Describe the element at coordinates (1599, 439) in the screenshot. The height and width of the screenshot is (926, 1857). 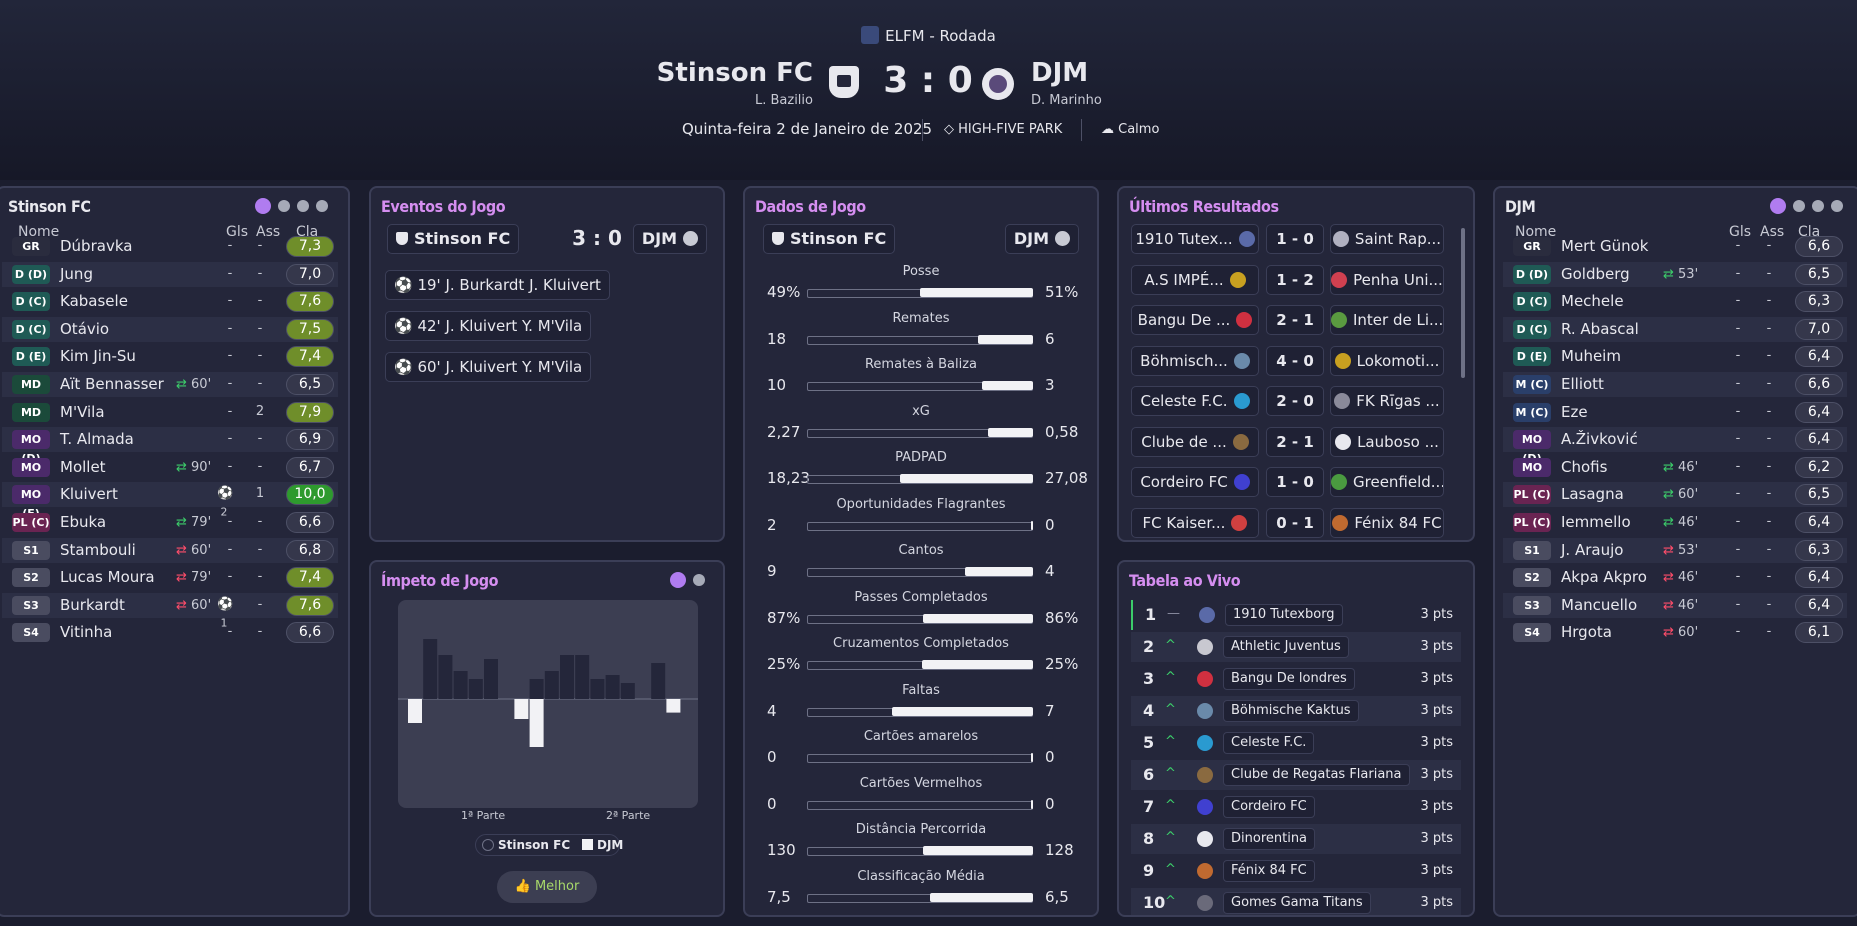
I see `player-name: A.Živković` at that location.